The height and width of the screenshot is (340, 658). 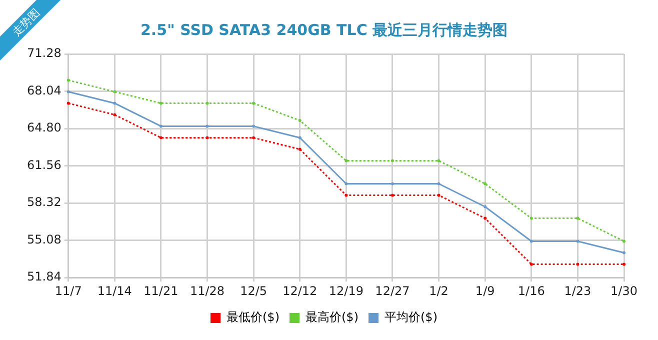 I want to click on x-tick-label: 1/16, so click(x=531, y=291).